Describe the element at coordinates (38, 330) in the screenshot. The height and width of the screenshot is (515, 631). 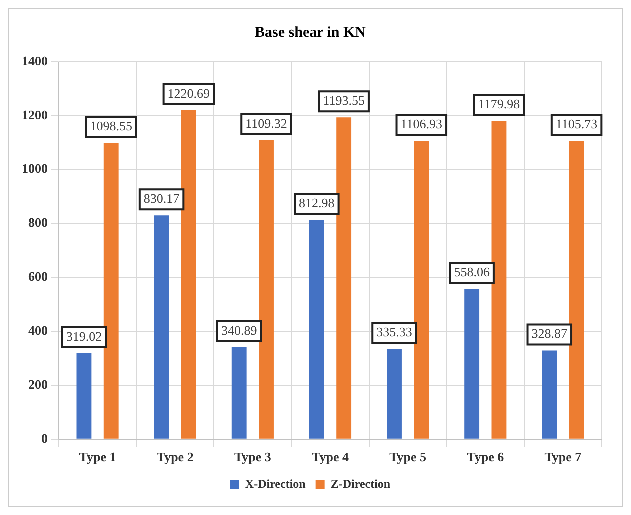
I see `y-tick-label: 400` at that location.